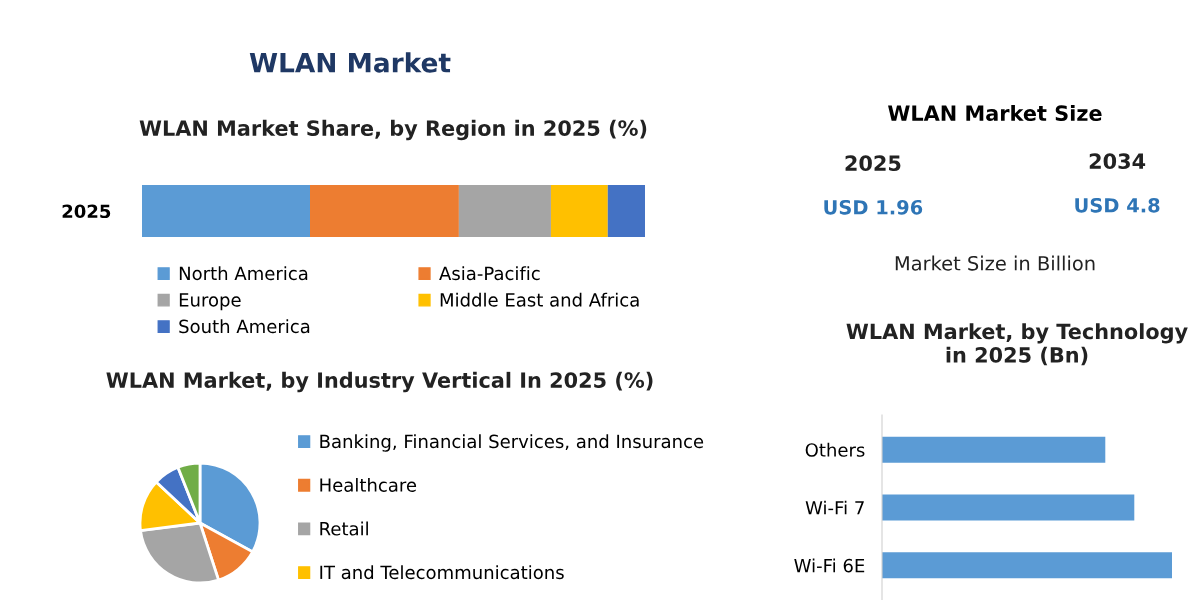  What do you see at coordinates (539, 299) in the screenshot?
I see `legend-label: Middle East and Africa` at bounding box center [539, 299].